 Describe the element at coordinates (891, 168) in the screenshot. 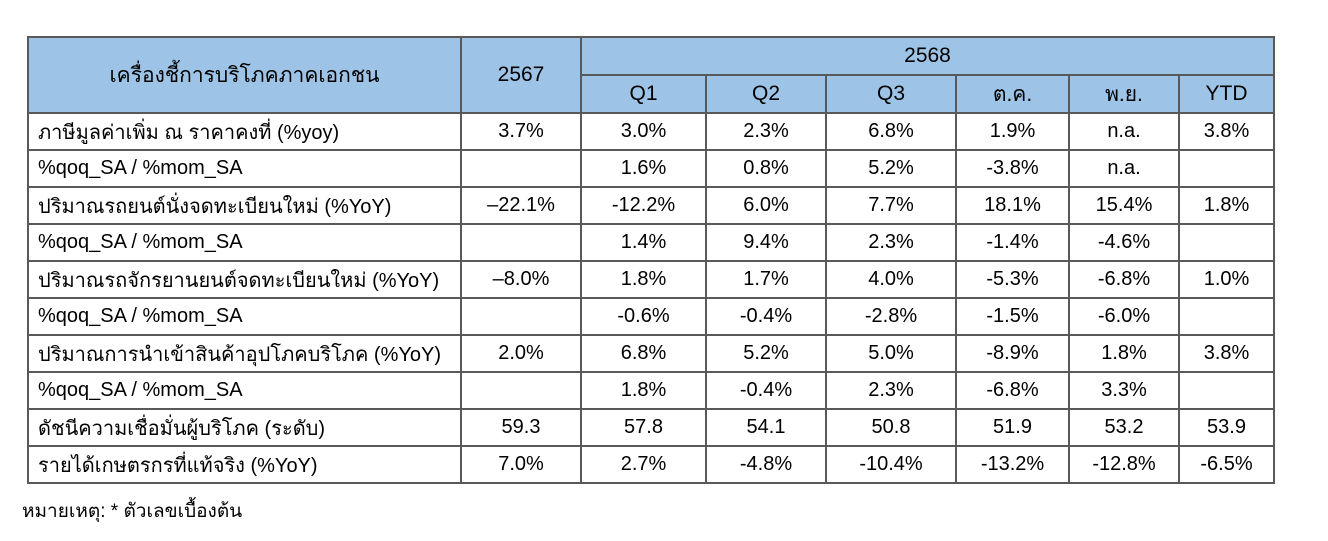

I see `value-cell-q3: 5.2%` at that location.